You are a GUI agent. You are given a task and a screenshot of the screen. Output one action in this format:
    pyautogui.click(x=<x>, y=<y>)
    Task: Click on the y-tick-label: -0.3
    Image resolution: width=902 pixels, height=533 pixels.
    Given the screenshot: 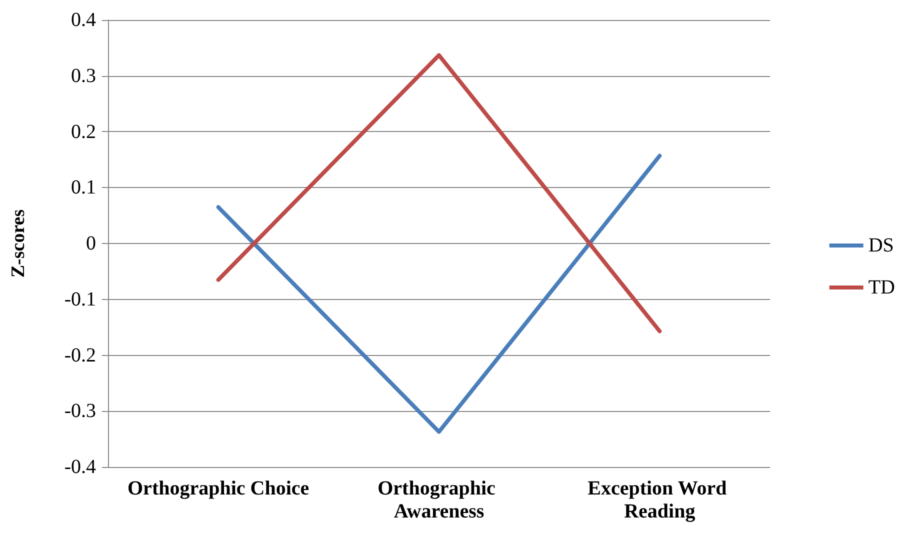 What is the action you would take?
    pyautogui.click(x=80, y=411)
    